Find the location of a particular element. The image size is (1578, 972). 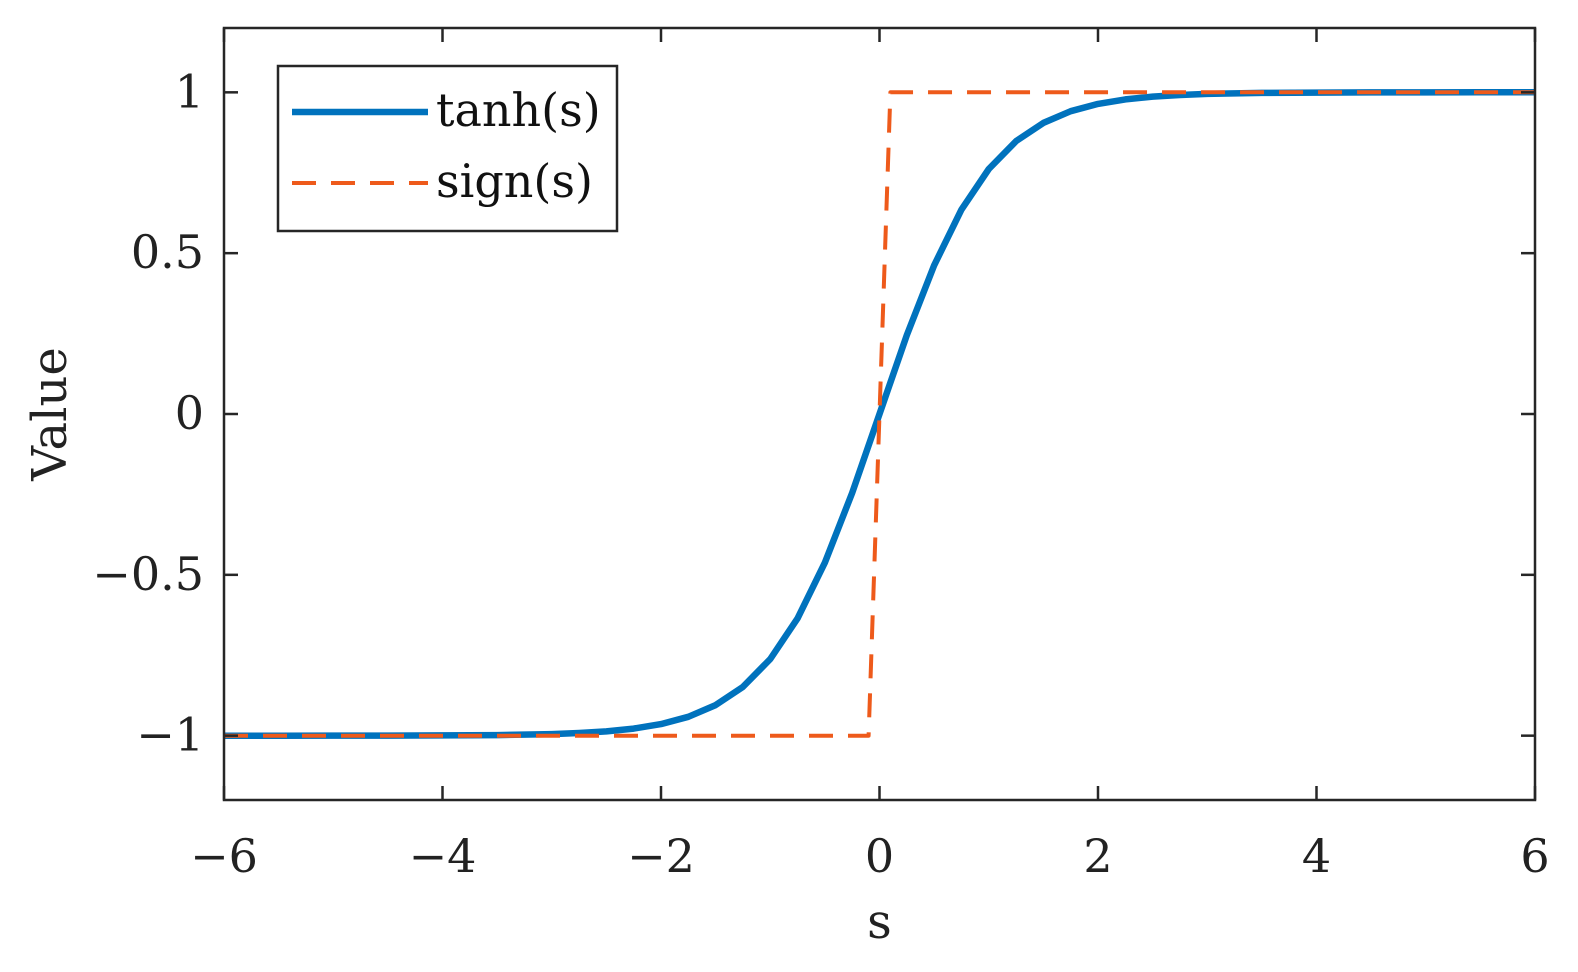

x-tick-label: −6 is located at coordinates (224, 856).